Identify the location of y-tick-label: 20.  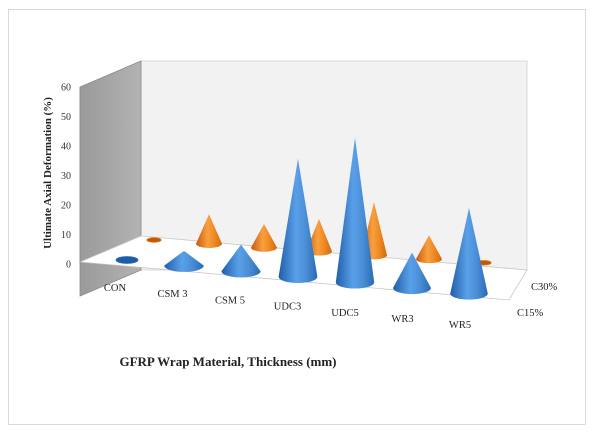
(66, 206).